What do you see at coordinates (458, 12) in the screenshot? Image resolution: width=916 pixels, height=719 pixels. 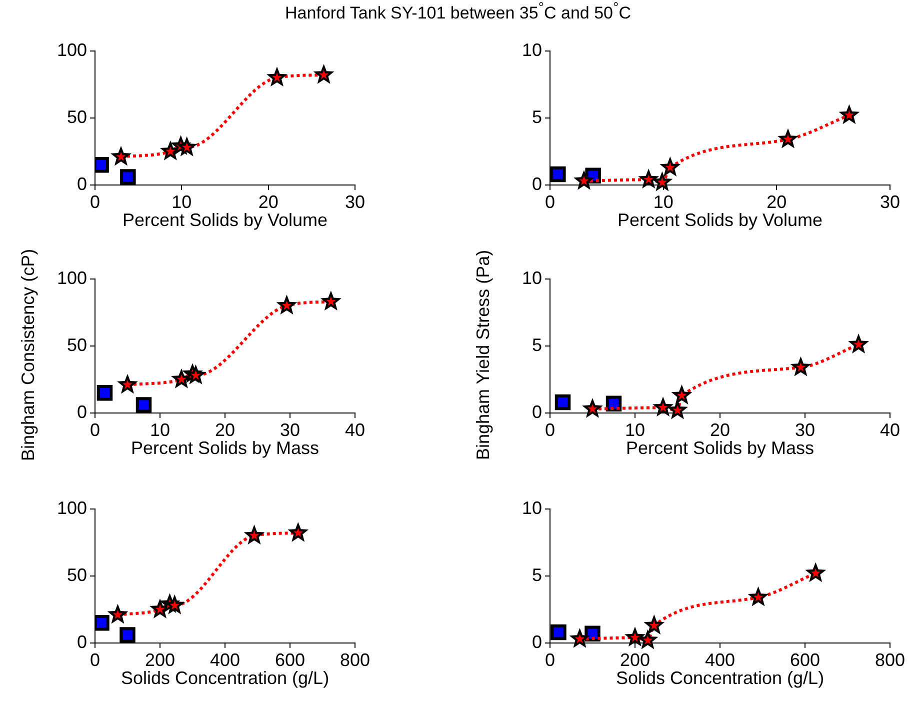 I see `text: Hanford Tank SY-101 between 35$^{°}$C and 50$^{°}$C` at bounding box center [458, 12].